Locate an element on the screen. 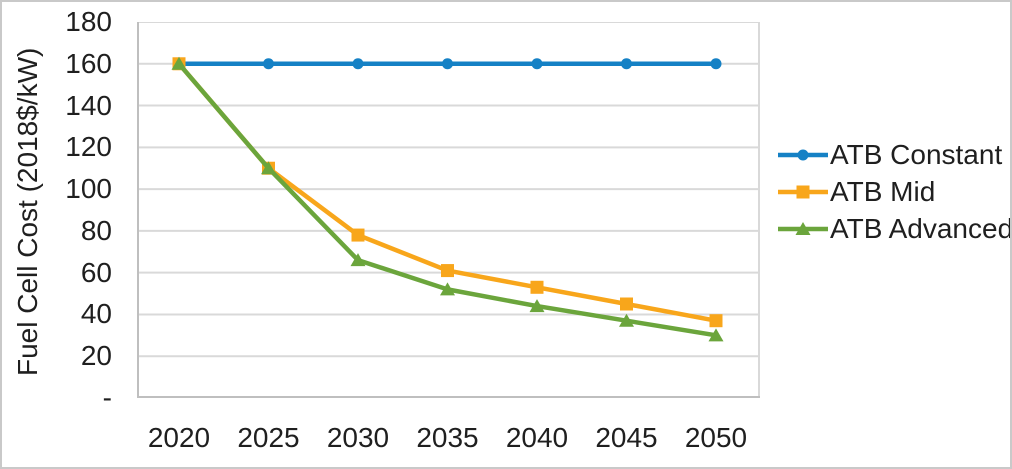  legend-label: ATB Constant is located at coordinates (916, 154).